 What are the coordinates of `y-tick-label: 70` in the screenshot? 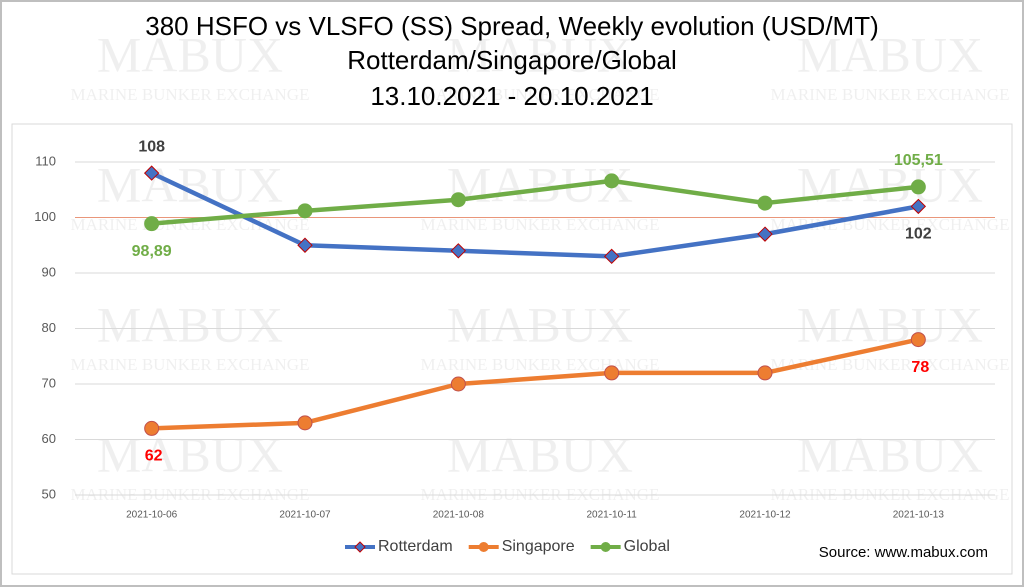 It's located at (49, 382).